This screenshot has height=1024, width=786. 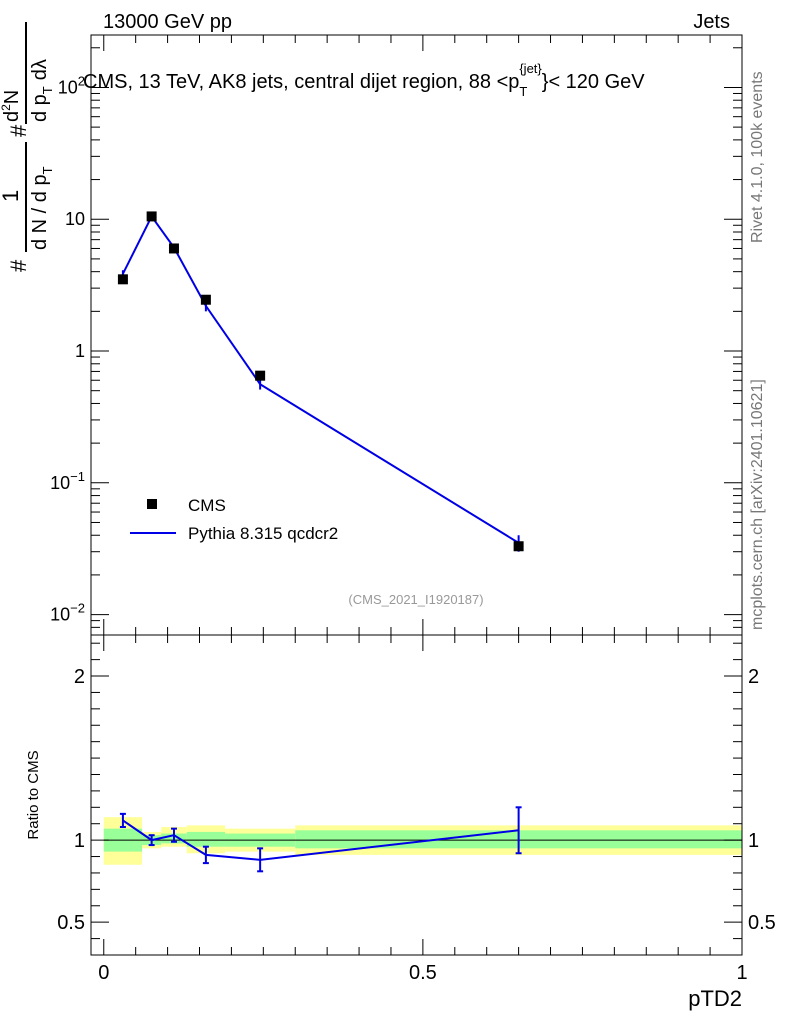 What do you see at coordinates (711, 22) in the screenshot?
I see `category-label: Jets` at bounding box center [711, 22].